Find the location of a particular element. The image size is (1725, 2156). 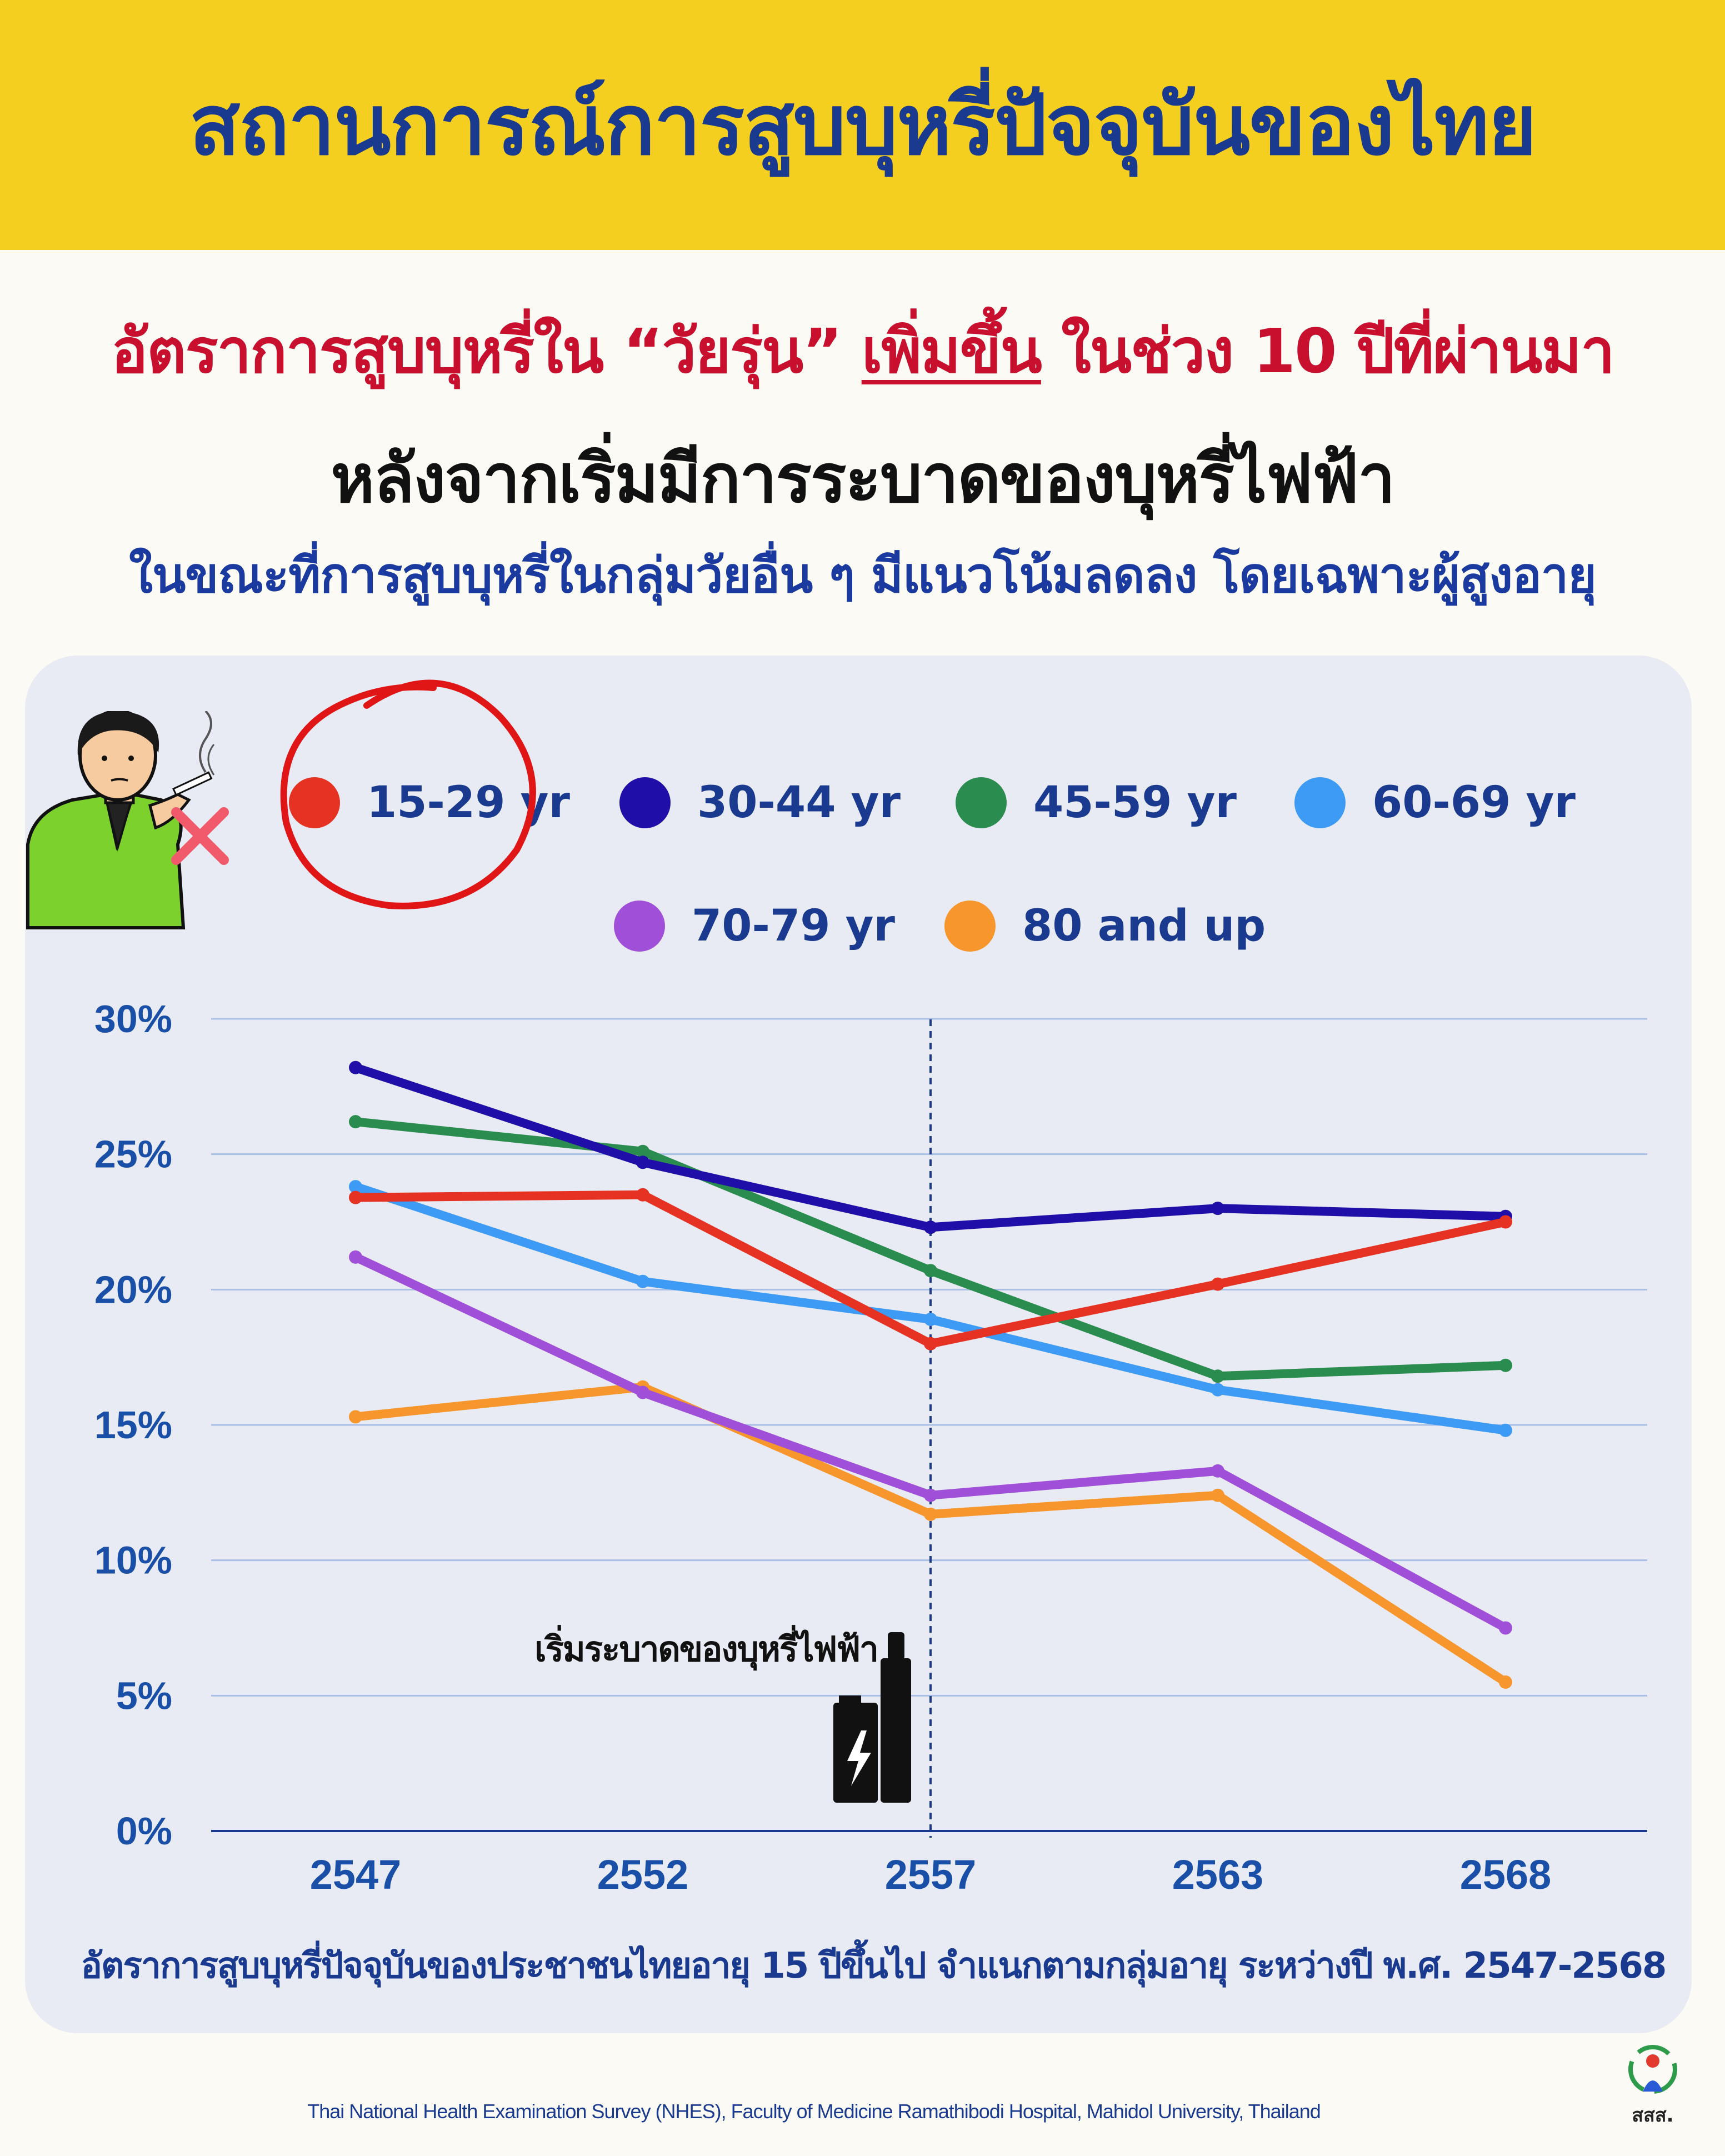

legend-label-45-59: 45-59 yr is located at coordinates (1135, 803).